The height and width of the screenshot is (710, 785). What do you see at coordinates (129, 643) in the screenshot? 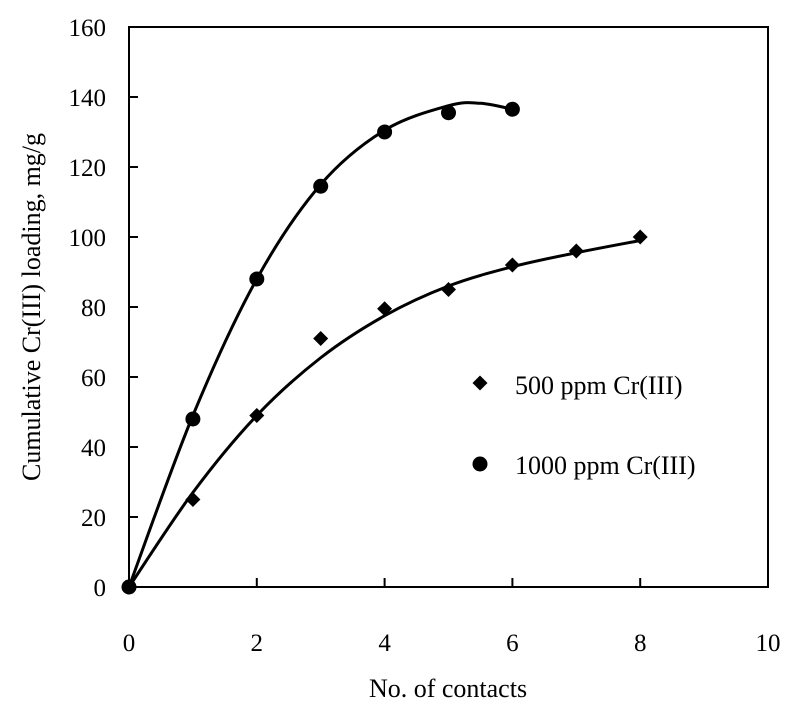
I see `x-tick-label-0: 0` at bounding box center [129, 643].